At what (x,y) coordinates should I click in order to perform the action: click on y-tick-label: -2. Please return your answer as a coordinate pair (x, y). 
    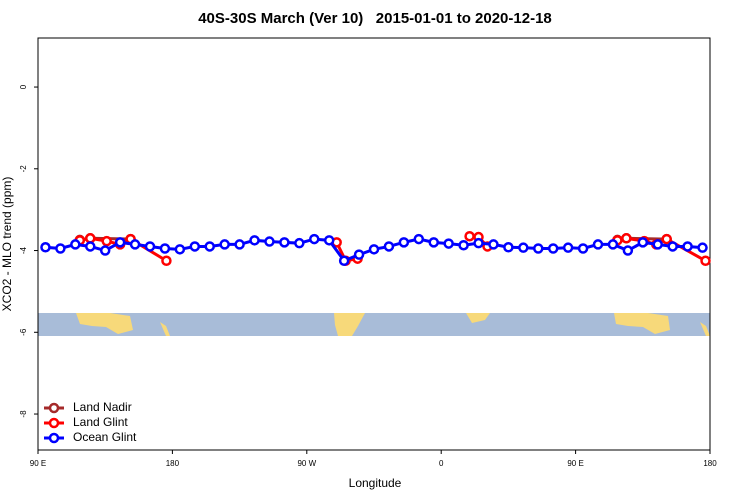
    Looking at the image, I should click on (23, 169).